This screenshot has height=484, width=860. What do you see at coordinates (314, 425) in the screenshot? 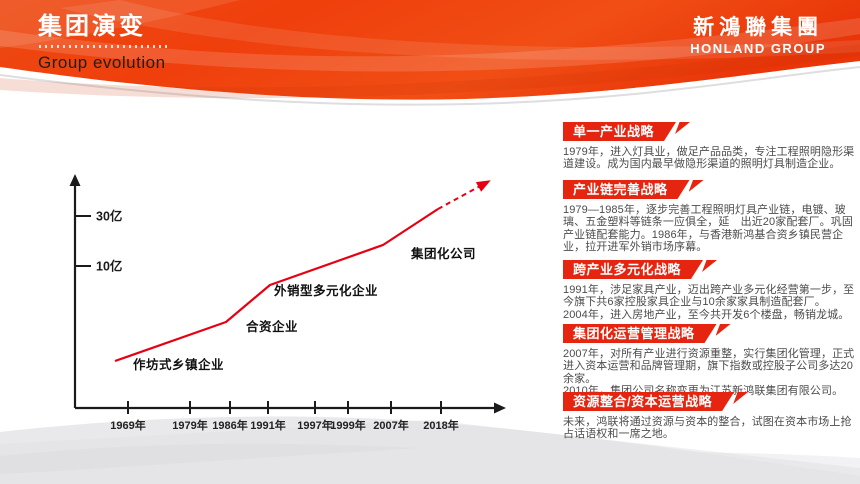
I see `x-tick-label: 1997年` at bounding box center [314, 425].